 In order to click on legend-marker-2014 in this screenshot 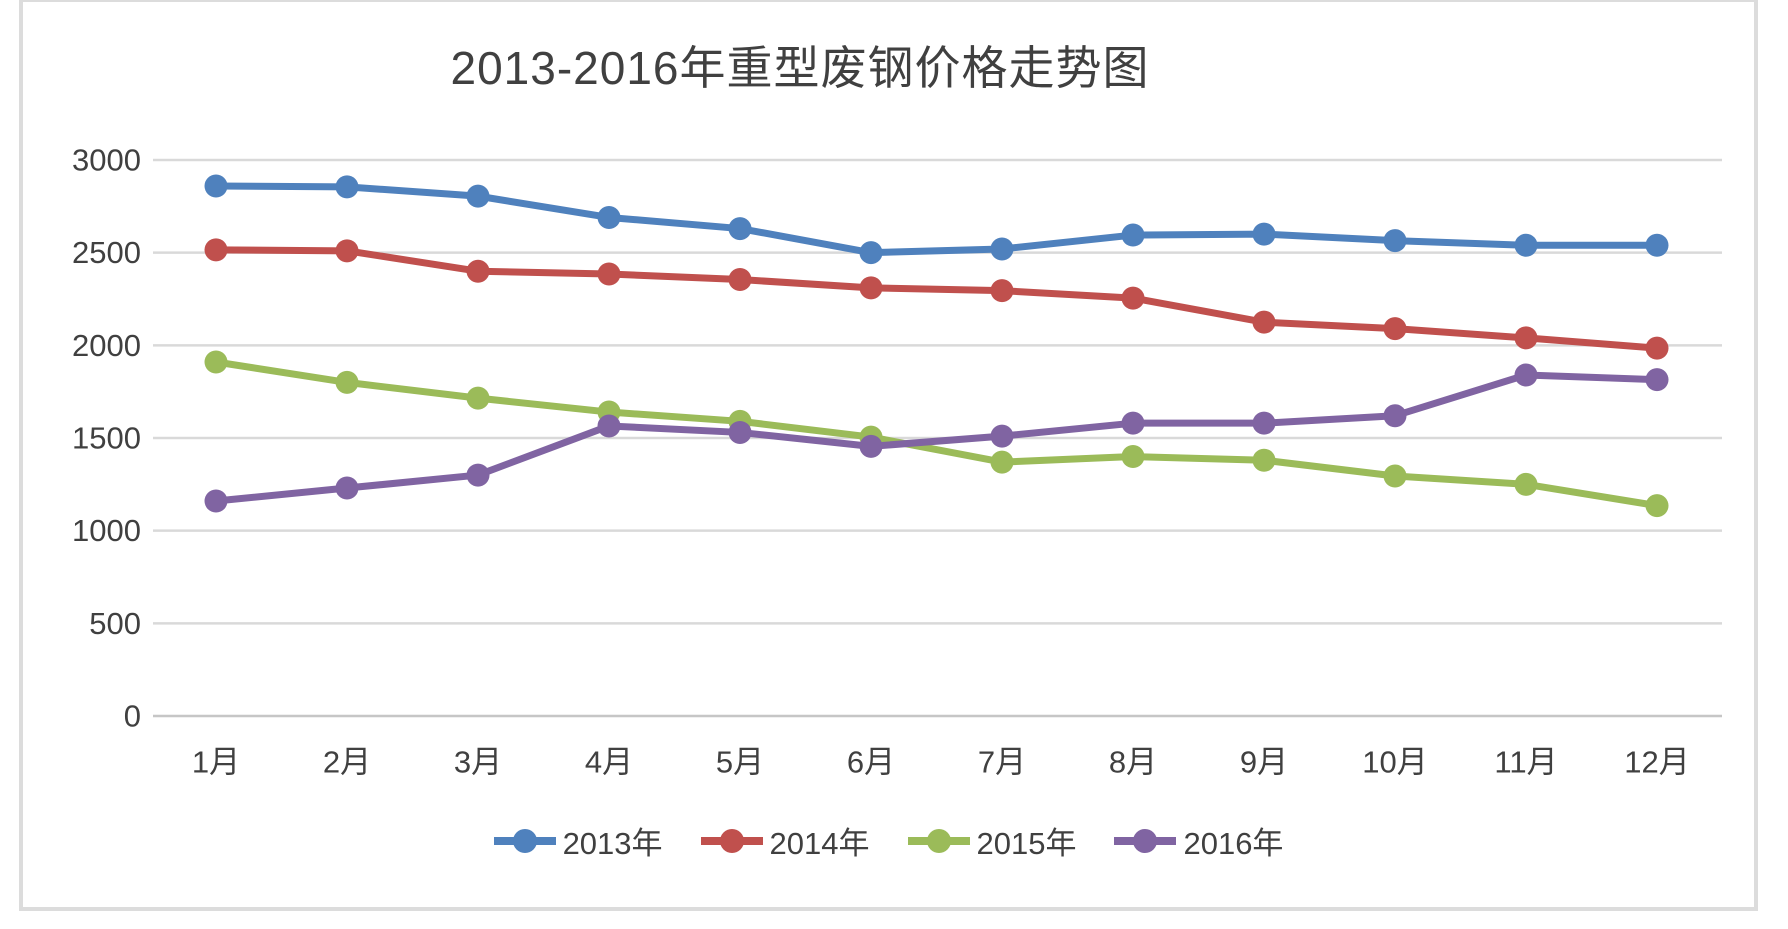, I will do `click(731, 840)`.